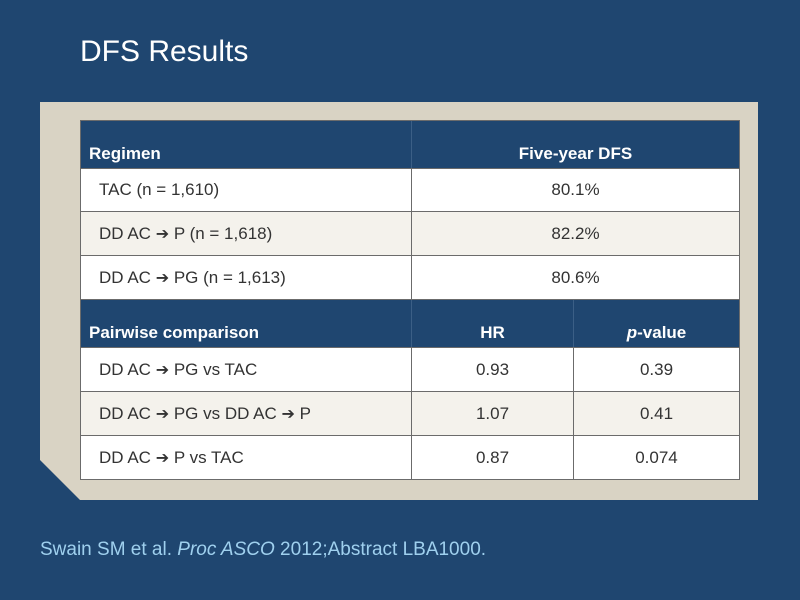 Image resolution: width=800 pixels, height=600 pixels. What do you see at coordinates (159, 189) in the screenshot?
I see `regimen-cell: TAC (n = 1,610)` at bounding box center [159, 189].